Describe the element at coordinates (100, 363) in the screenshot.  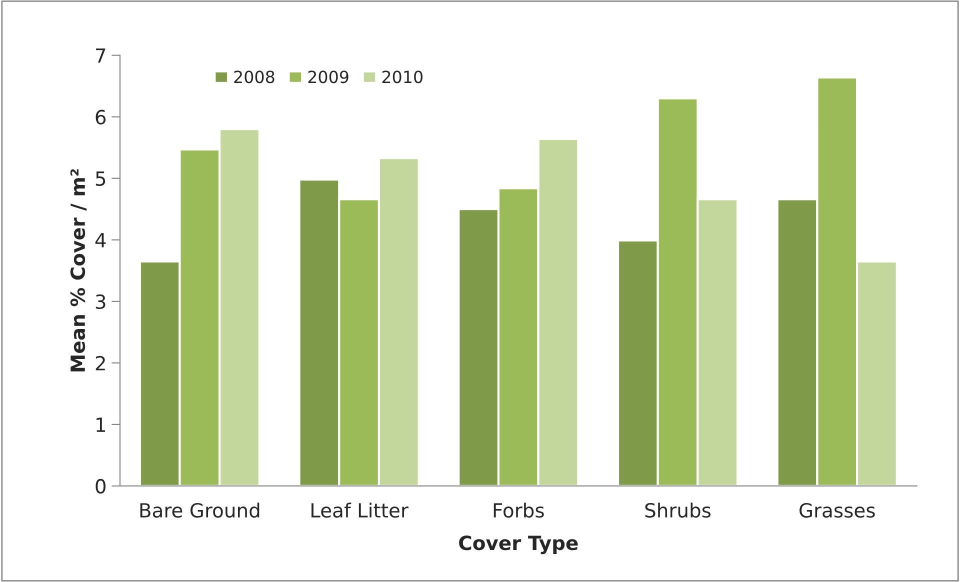
I see `y-tick-label: 2` at that location.